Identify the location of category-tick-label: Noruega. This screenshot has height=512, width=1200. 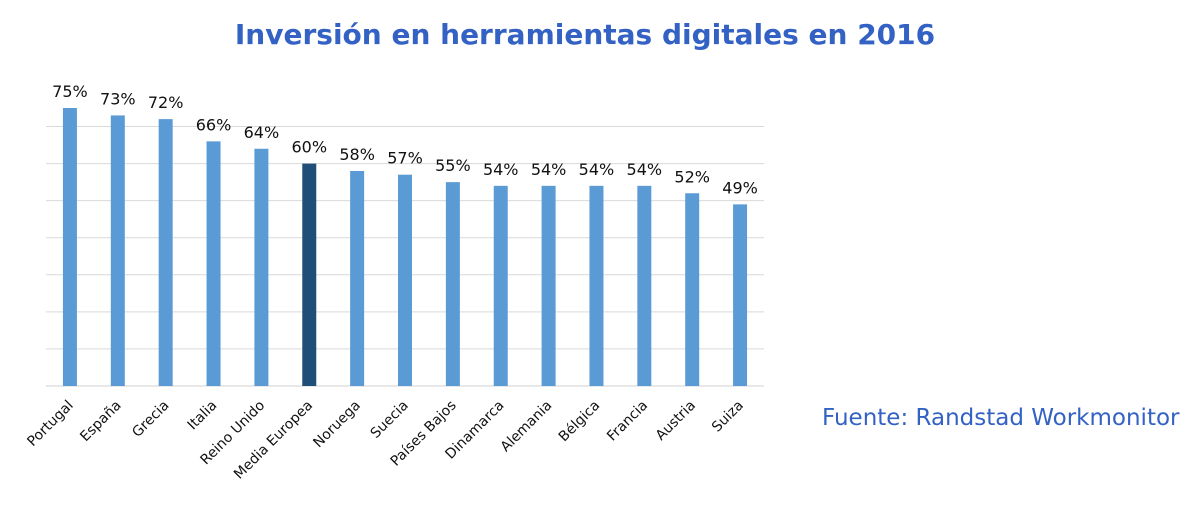
(337, 425).